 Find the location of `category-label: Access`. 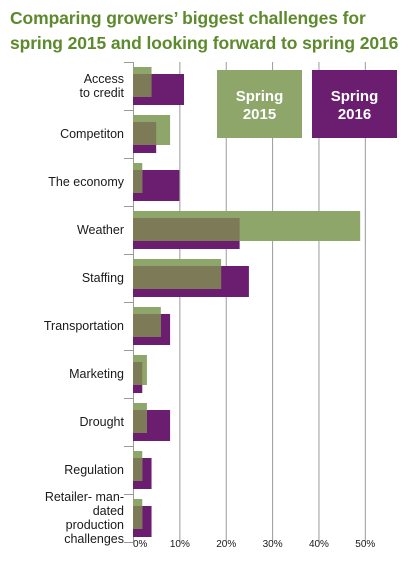

category-label: Access is located at coordinates (104, 79).